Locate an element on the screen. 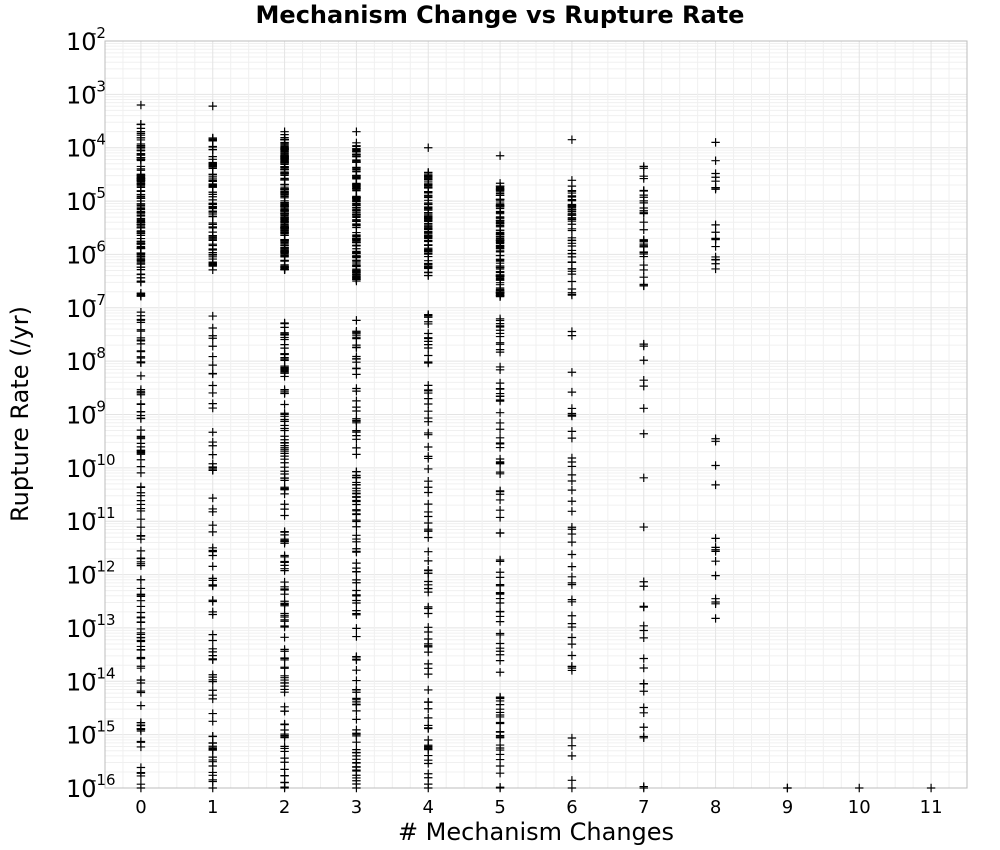 The height and width of the screenshot is (850, 1000). y-tick-exponent: -6 is located at coordinates (98, 246).